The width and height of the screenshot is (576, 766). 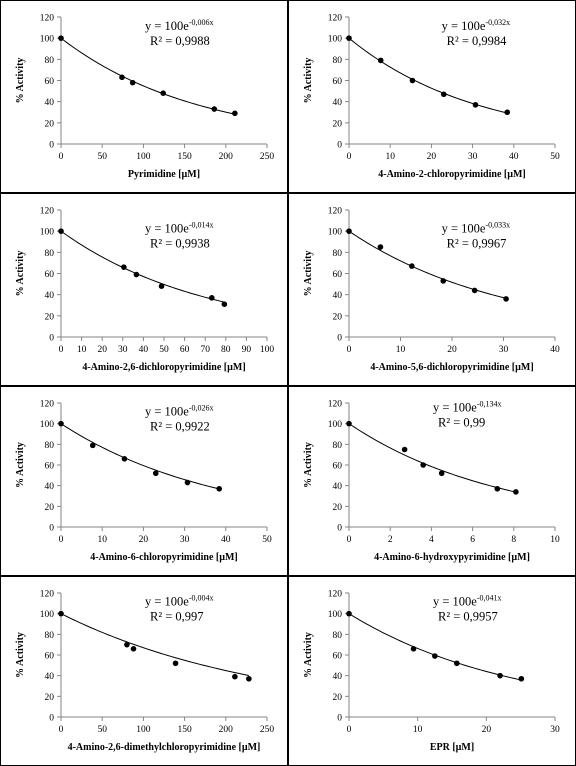 What do you see at coordinates (179, 411) in the screenshot?
I see `fit-equation: y = 100e-0,026x` at bounding box center [179, 411].